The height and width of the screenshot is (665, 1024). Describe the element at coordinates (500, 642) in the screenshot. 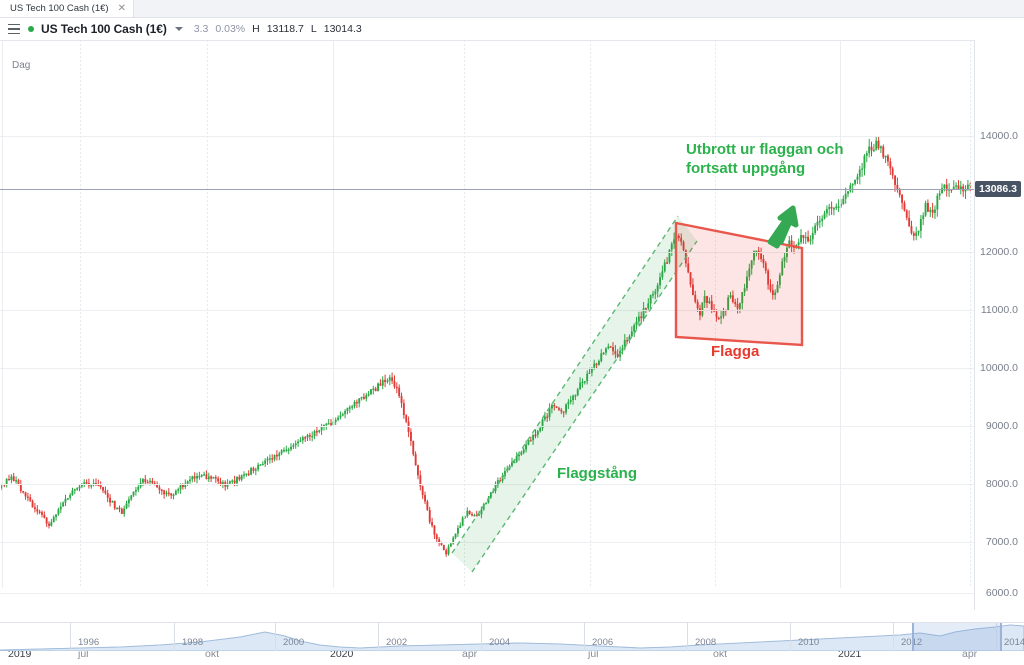

I see `overview-year-label: 2004` at that location.